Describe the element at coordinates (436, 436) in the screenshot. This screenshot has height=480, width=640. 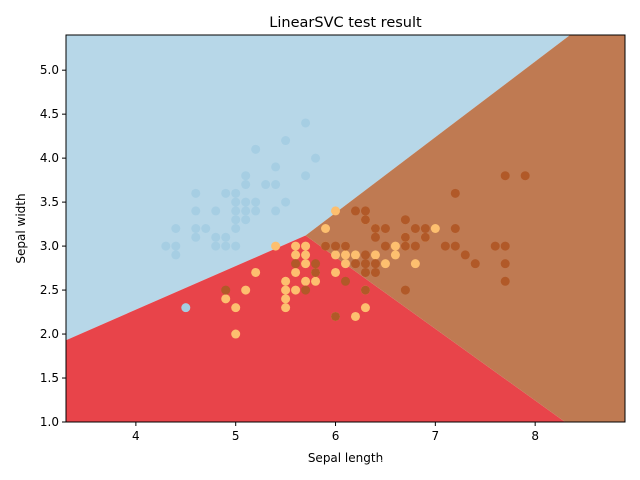
I see `x-tick-label: 7` at that location.